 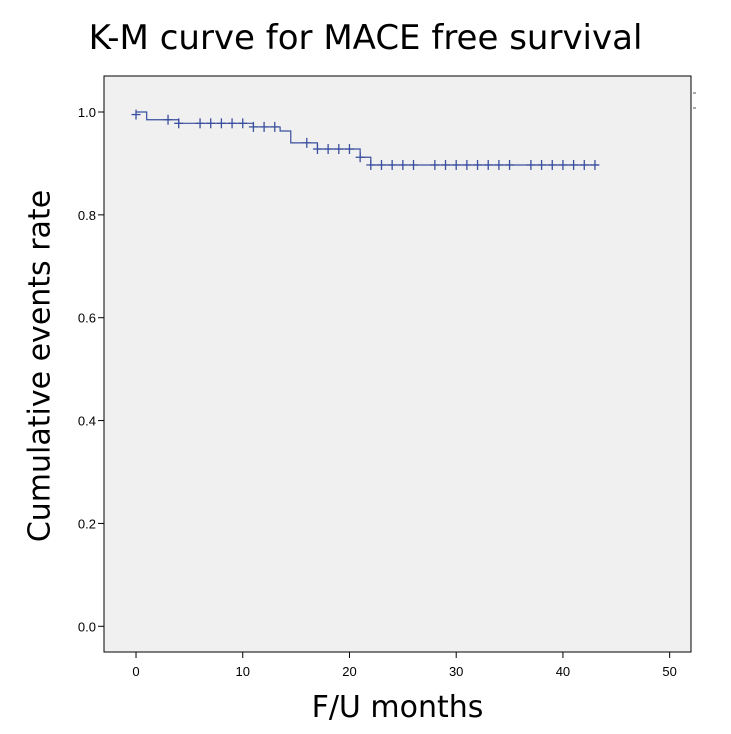 I want to click on x-tick-label: 40, so click(x=563, y=671).